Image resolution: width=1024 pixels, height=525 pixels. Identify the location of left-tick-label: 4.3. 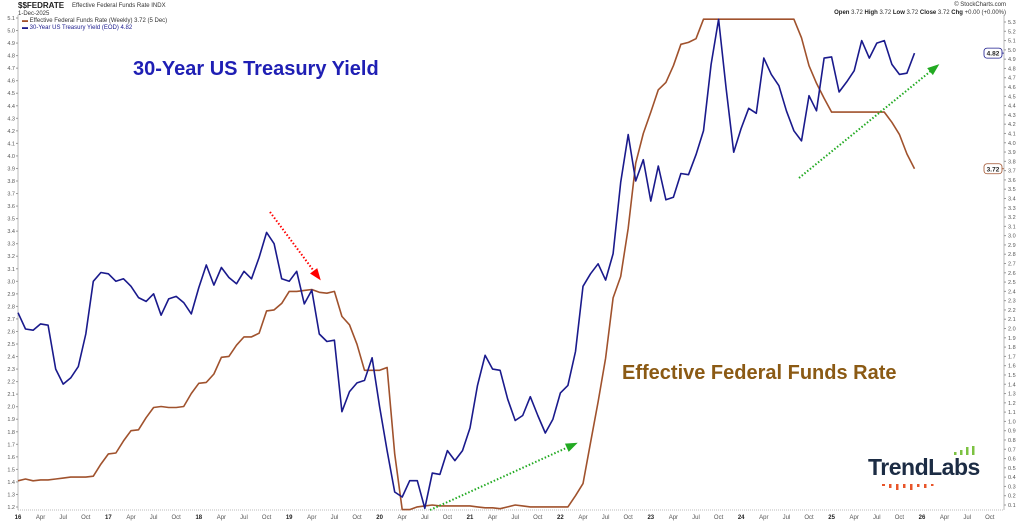
(11, 119).